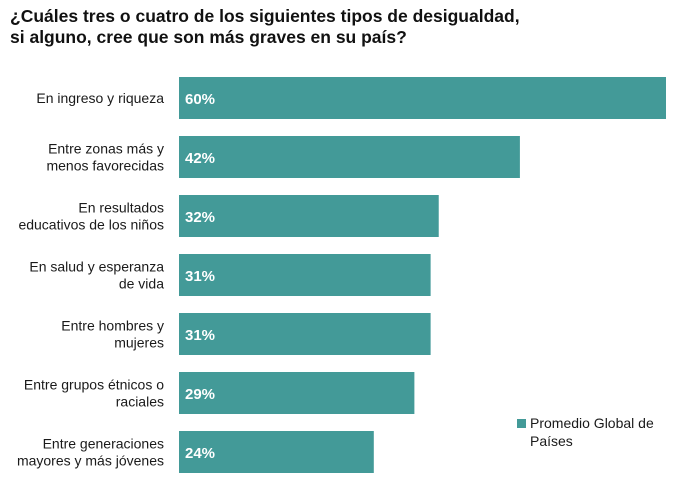 This screenshot has width=677, height=482. What do you see at coordinates (94, 385) in the screenshot?
I see `category-label-5-line-0: Entre grupos étnicos o` at bounding box center [94, 385].